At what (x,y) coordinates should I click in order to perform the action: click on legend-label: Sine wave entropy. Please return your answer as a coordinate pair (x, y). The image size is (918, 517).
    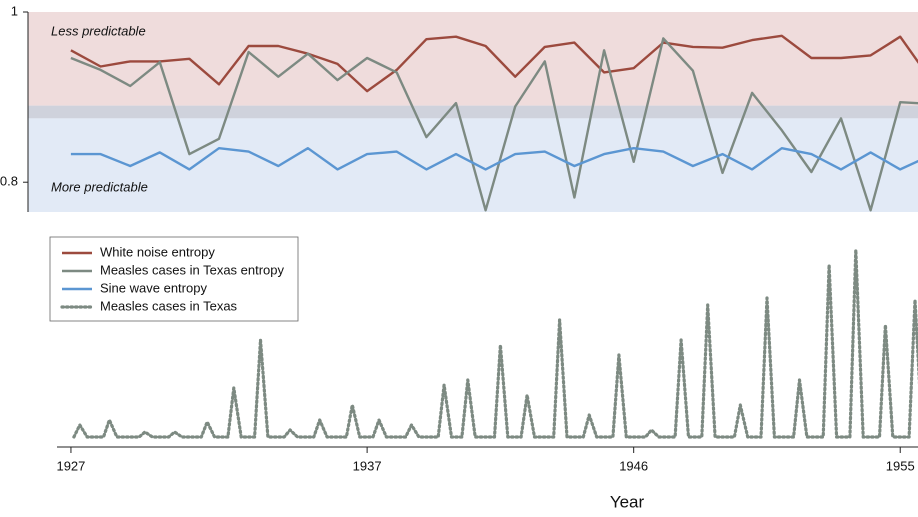
    Looking at the image, I should click on (153, 287).